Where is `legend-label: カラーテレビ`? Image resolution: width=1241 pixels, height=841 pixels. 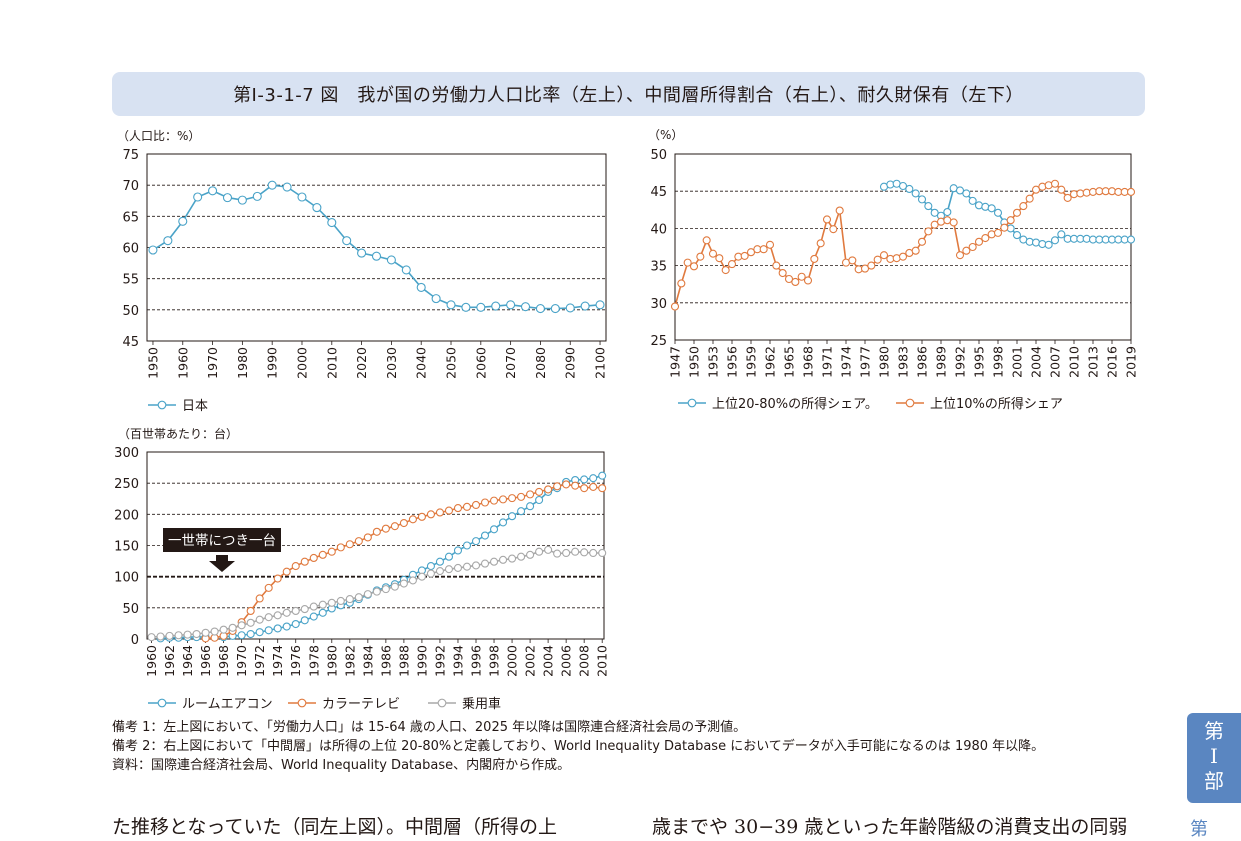
legend-label: カラーテレビ is located at coordinates (361, 704).